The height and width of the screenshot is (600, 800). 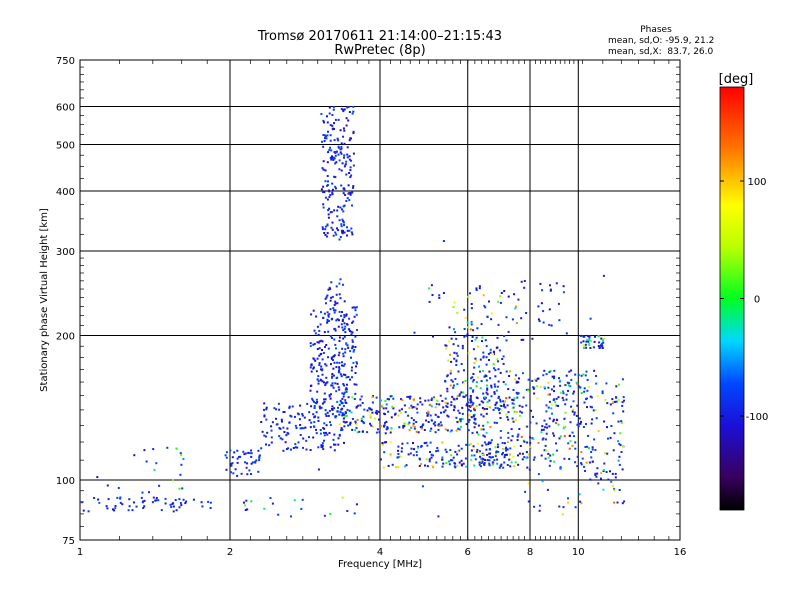 I want to click on colorbar-tick-label: 0, so click(x=757, y=300).